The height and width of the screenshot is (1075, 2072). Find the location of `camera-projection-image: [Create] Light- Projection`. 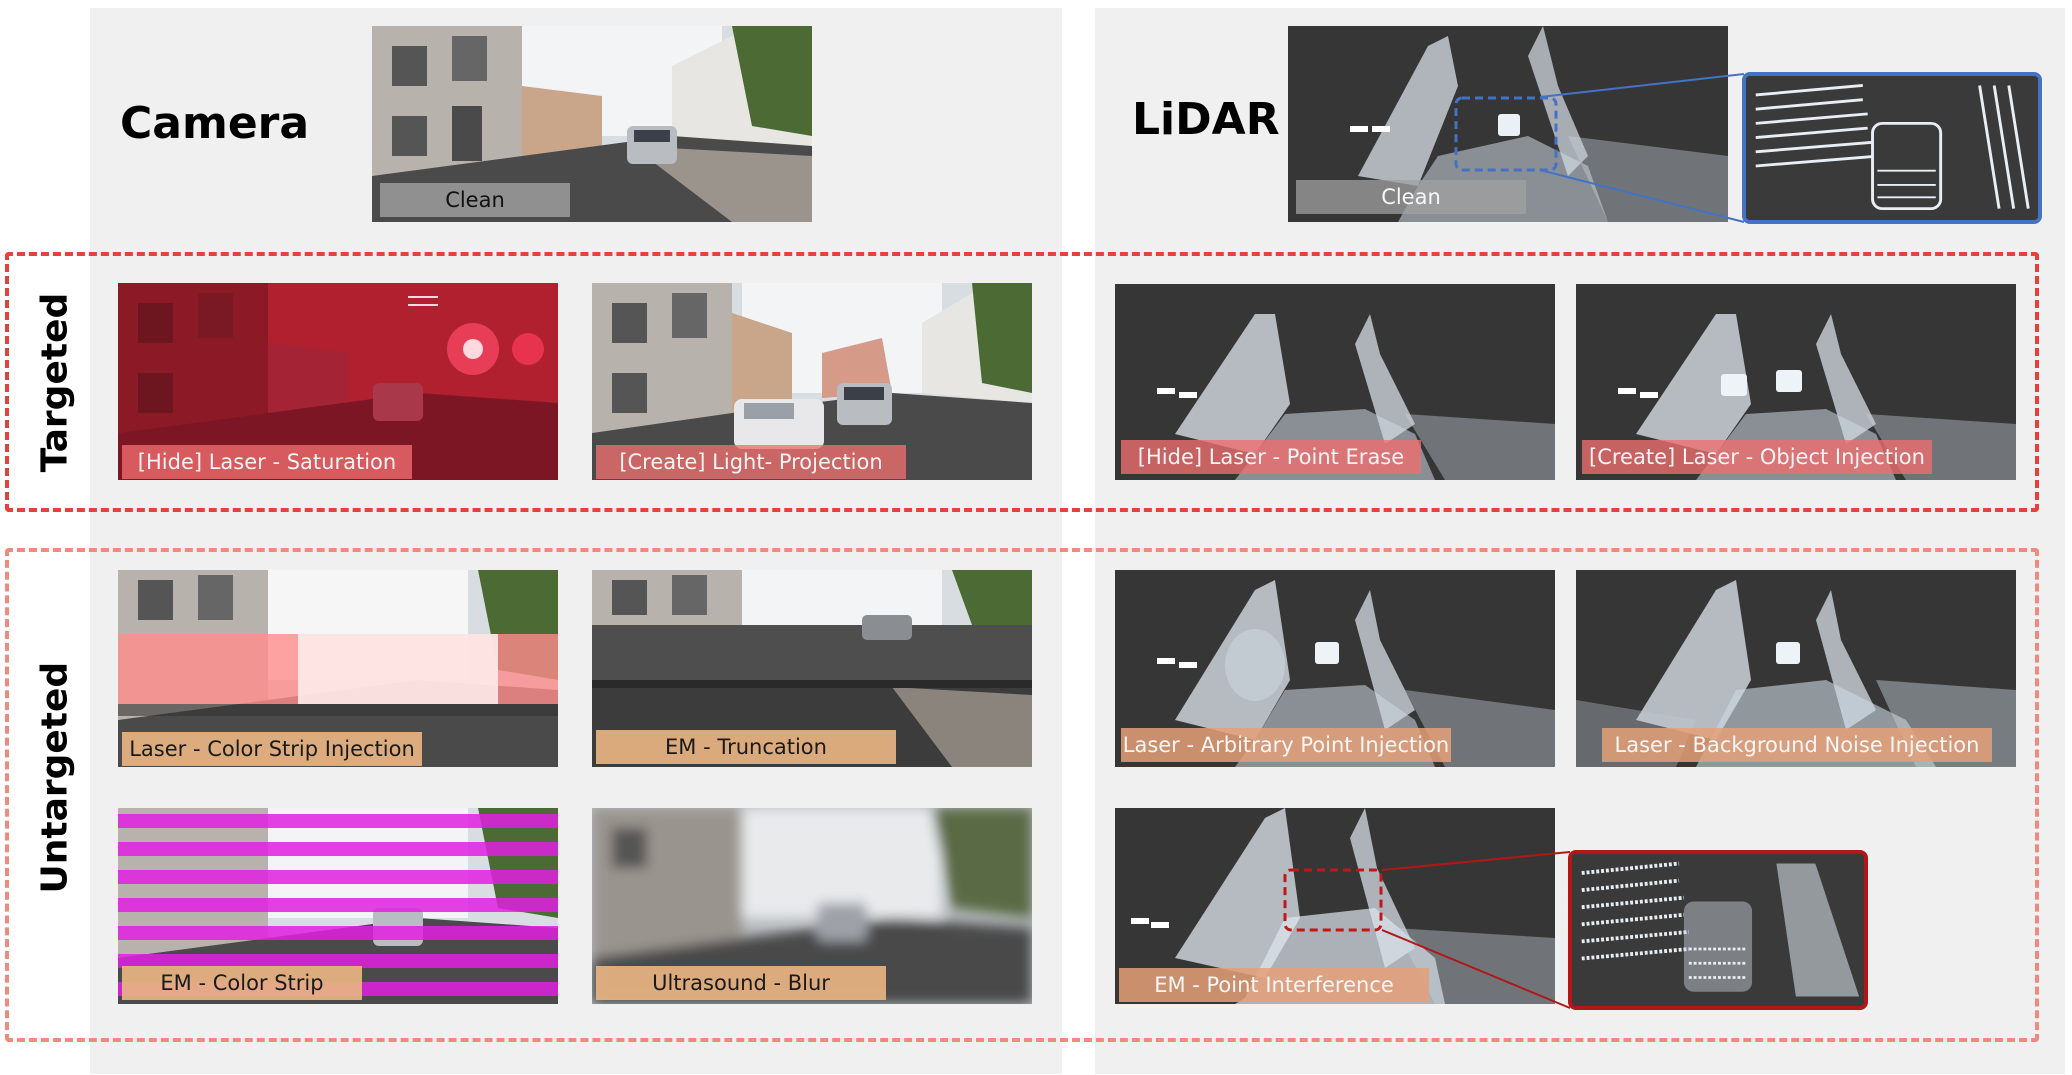

camera-projection-image: [Create] Light- Projection is located at coordinates (812, 381).